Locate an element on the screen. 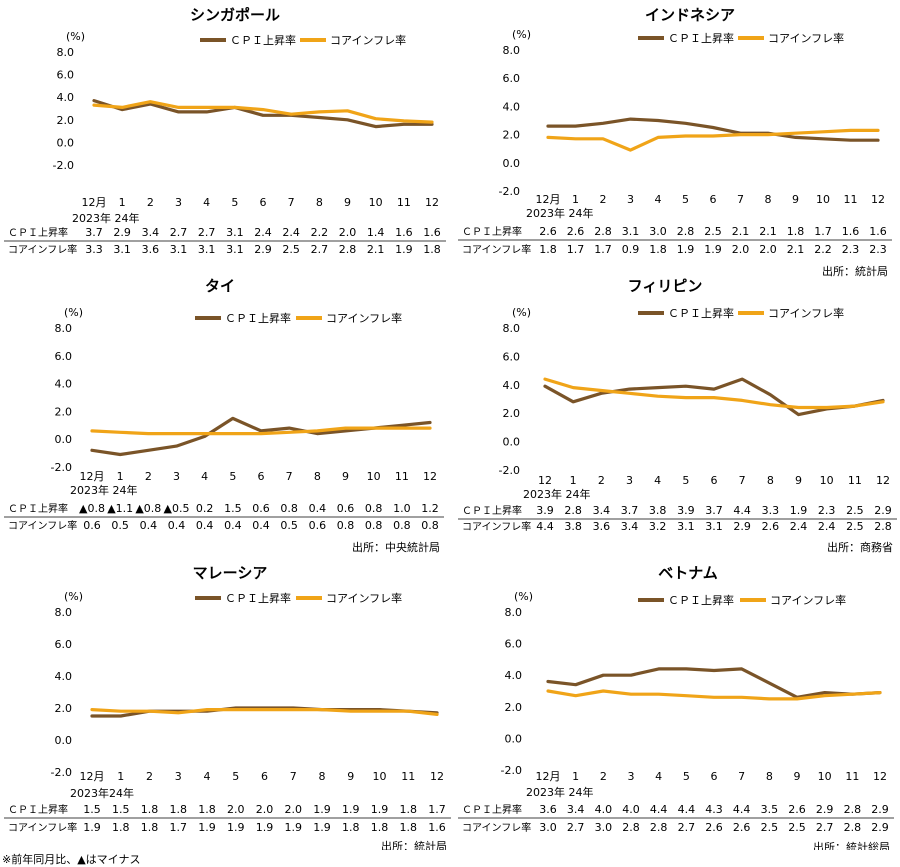  x-tick-label: 6 is located at coordinates (714, 776).